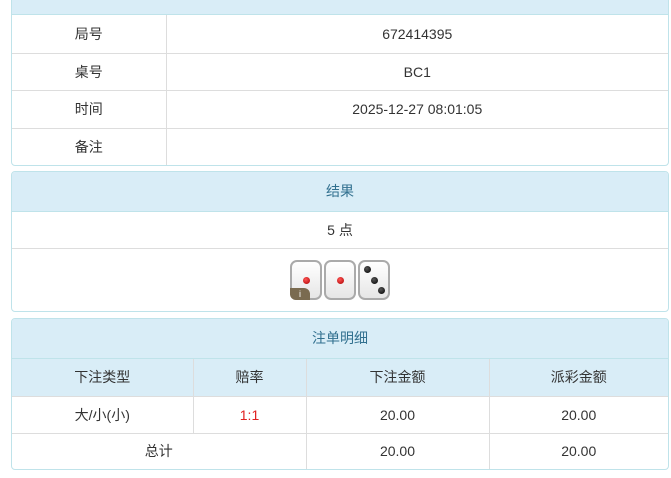 This screenshot has height=478, width=671. What do you see at coordinates (340, 339) in the screenshot?
I see `bets-title: 注单明细` at bounding box center [340, 339].